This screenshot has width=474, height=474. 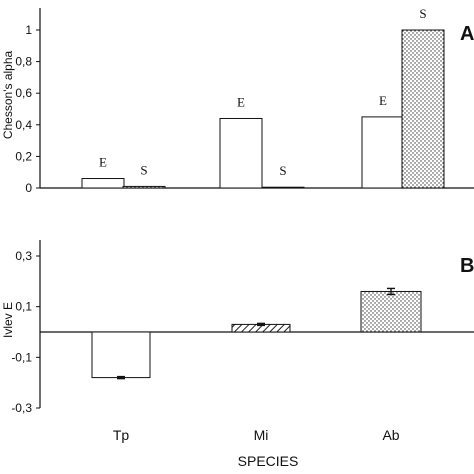 I want to click on x-axis-title: SPECIES, so click(x=268, y=461).